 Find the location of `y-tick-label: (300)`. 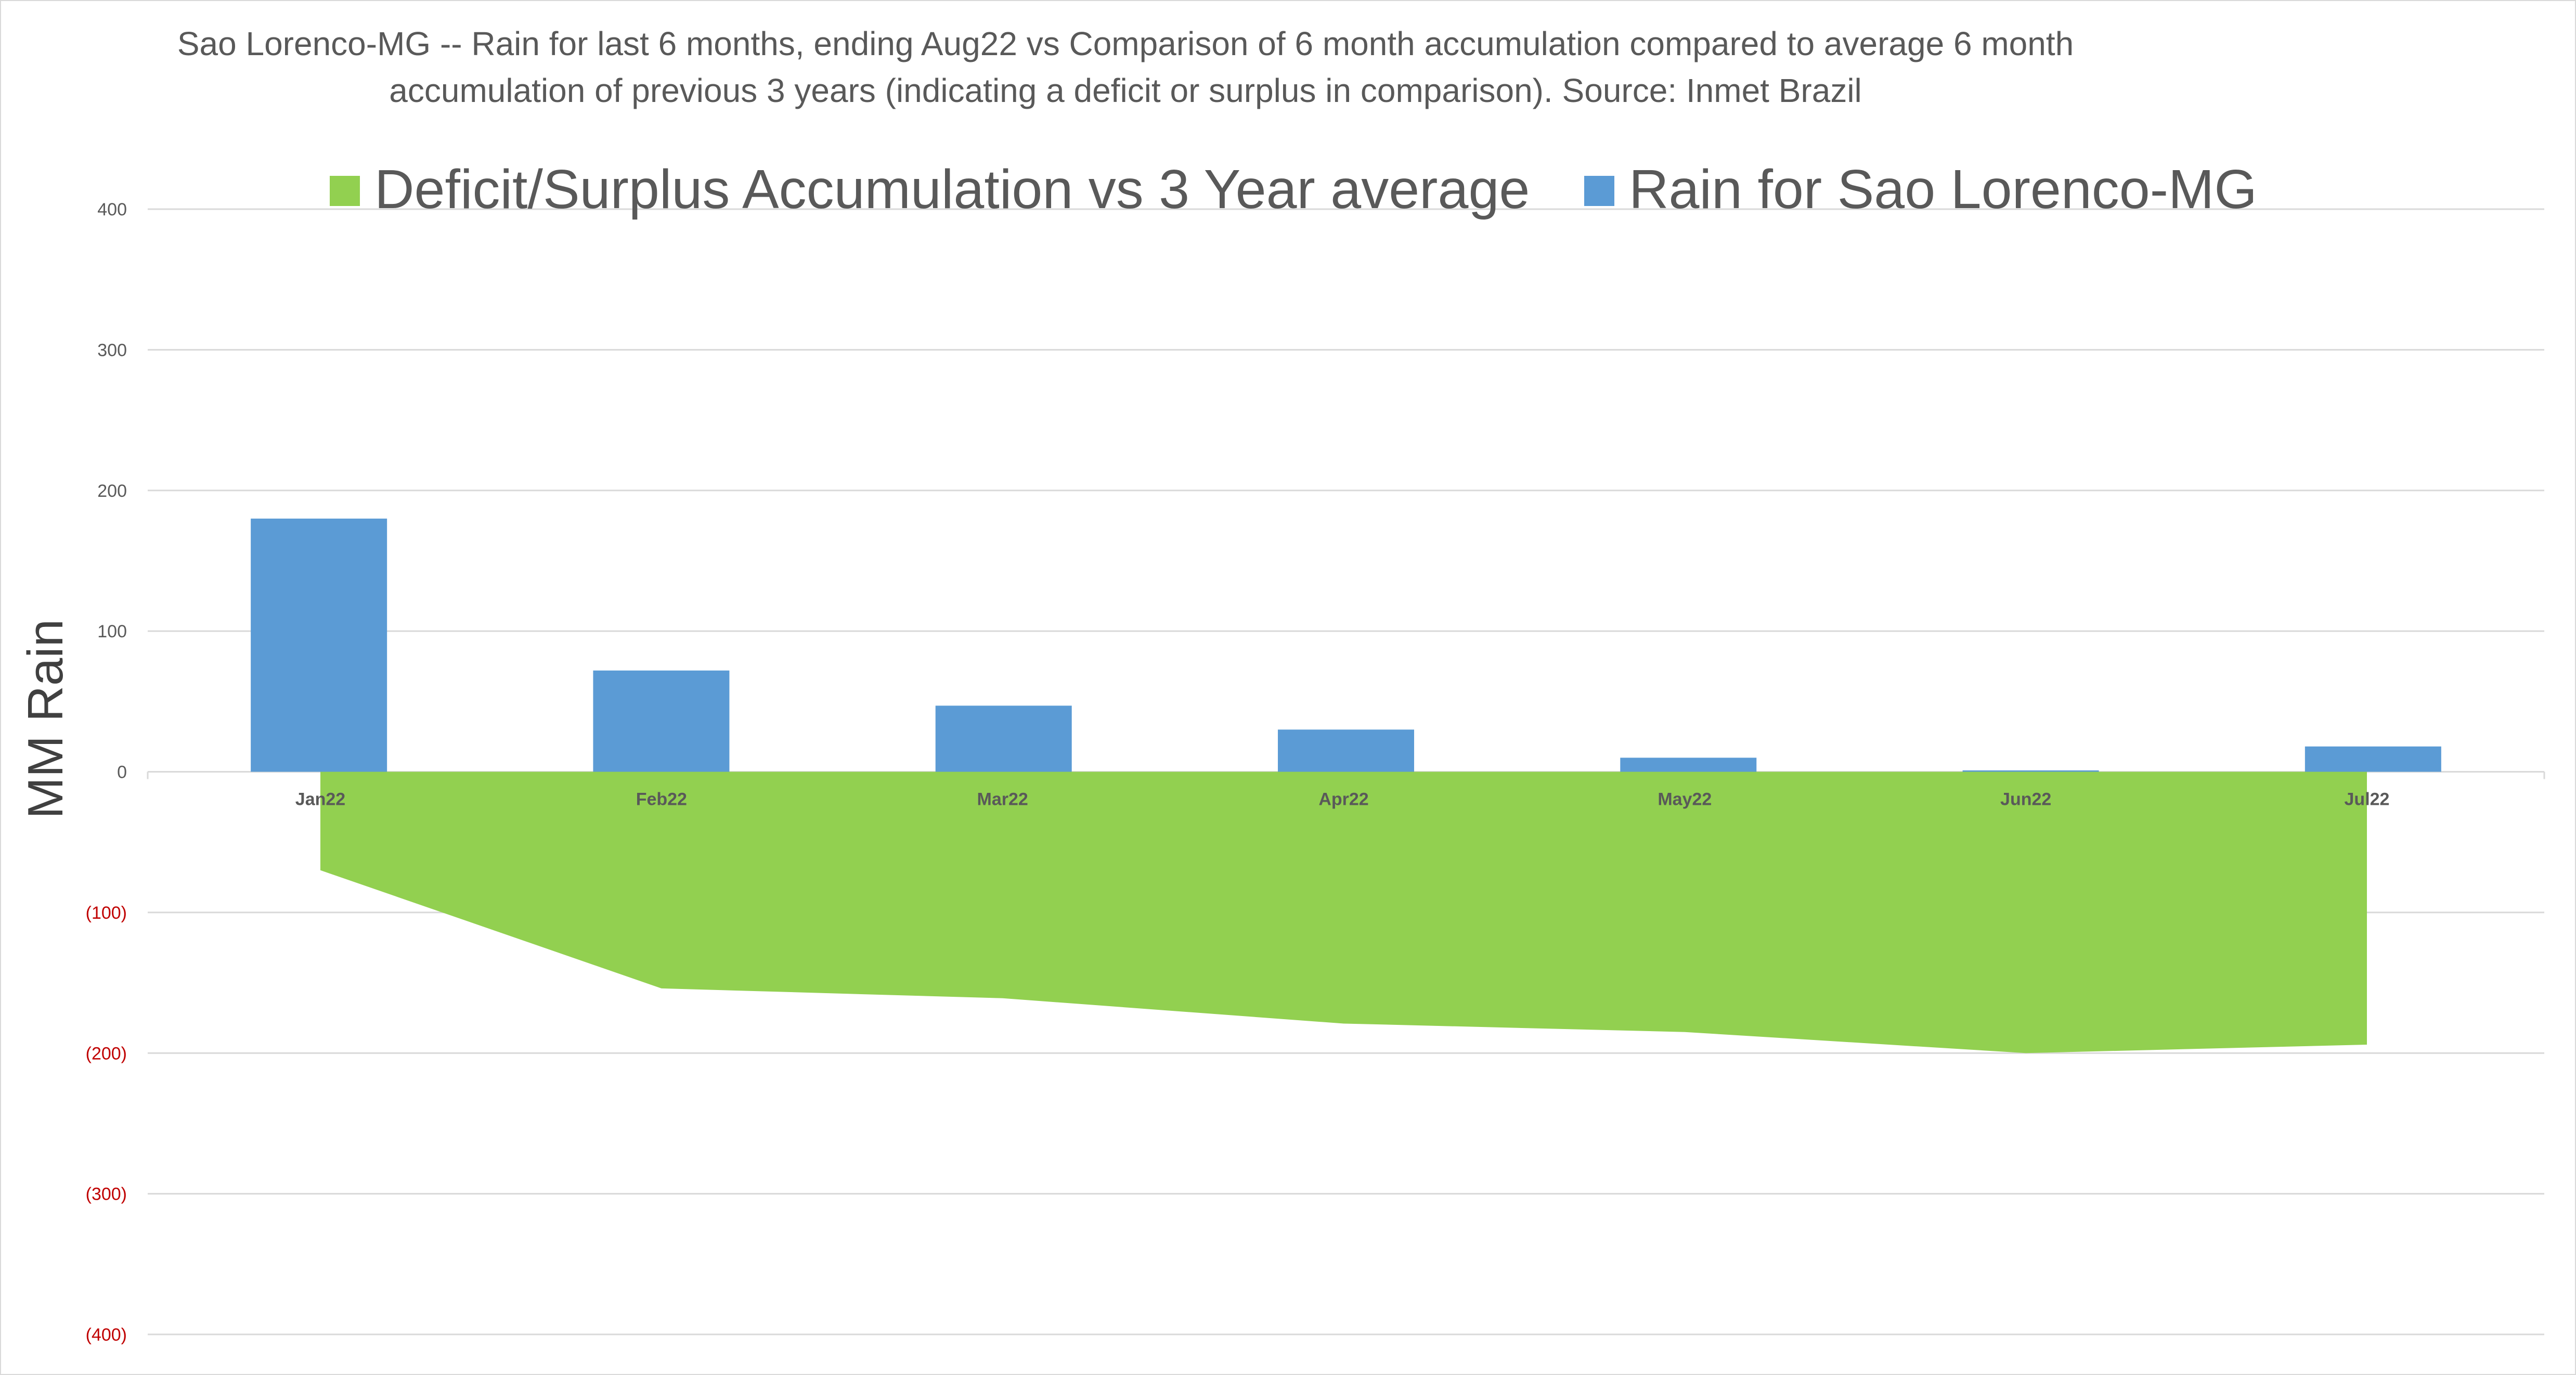

y-tick-label: (300) is located at coordinates (107, 1195).